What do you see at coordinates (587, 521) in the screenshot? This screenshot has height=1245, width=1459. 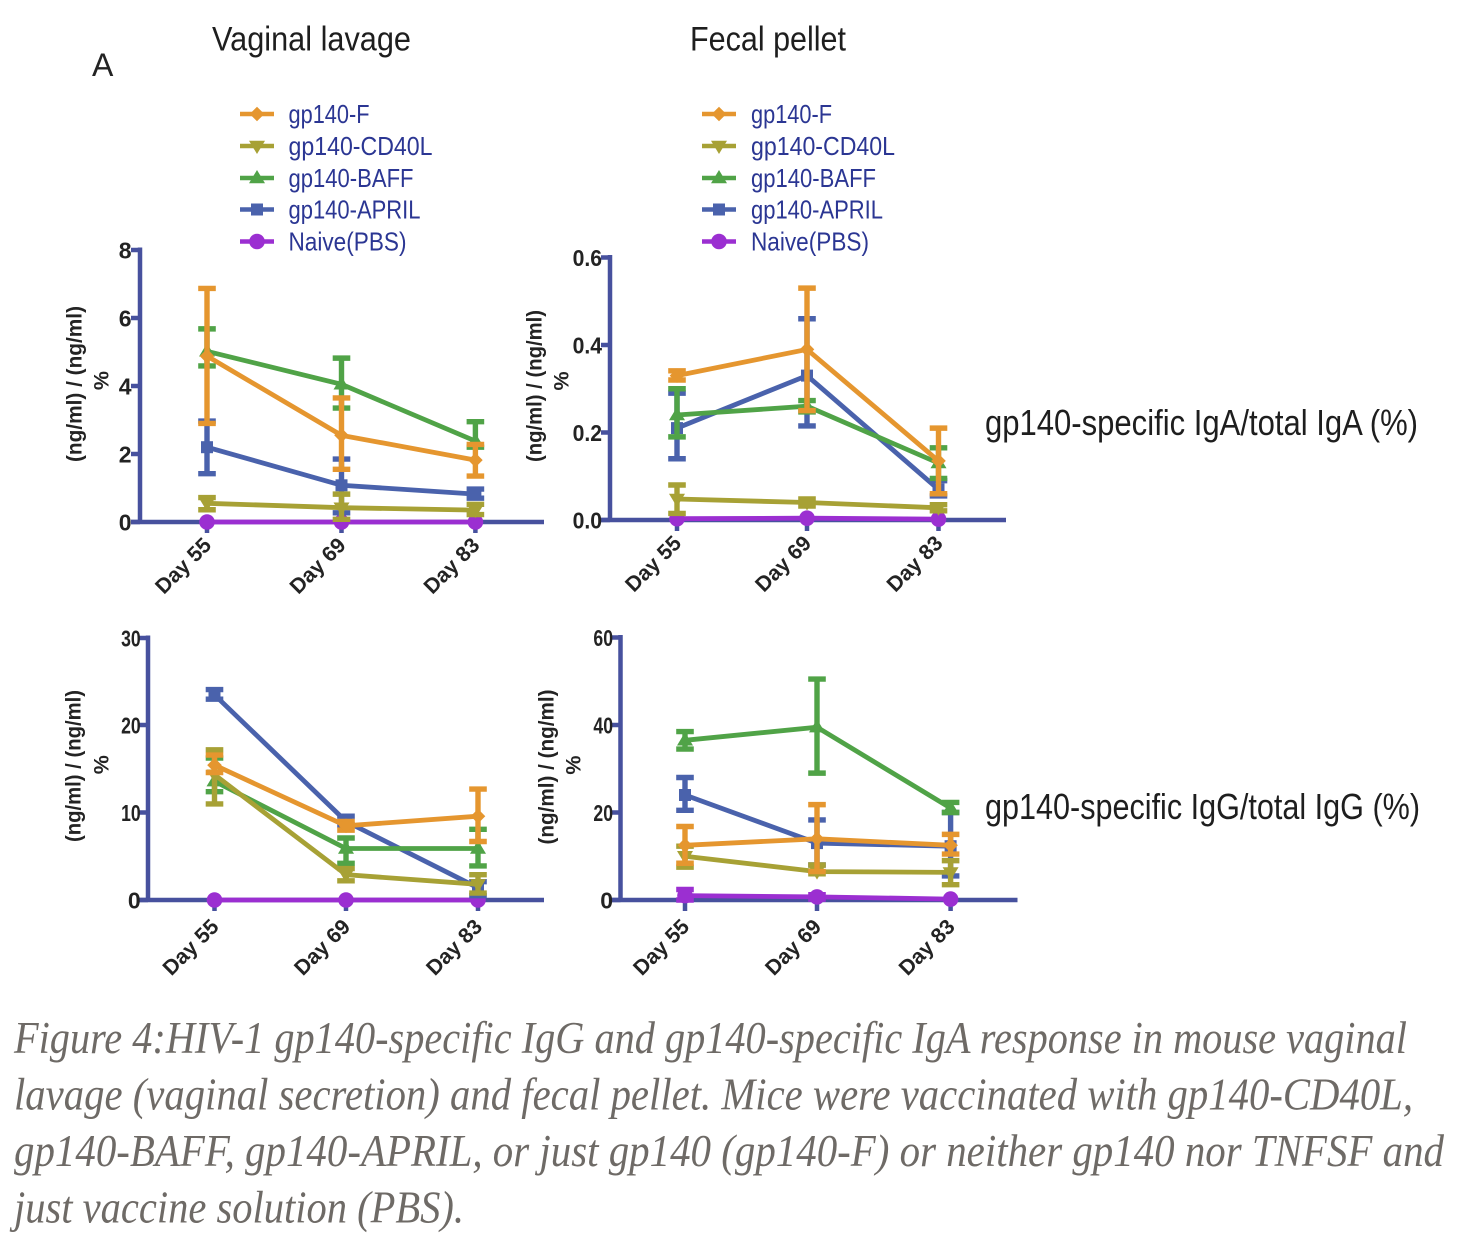 I see `svg-text: 0.0` at bounding box center [587, 521].